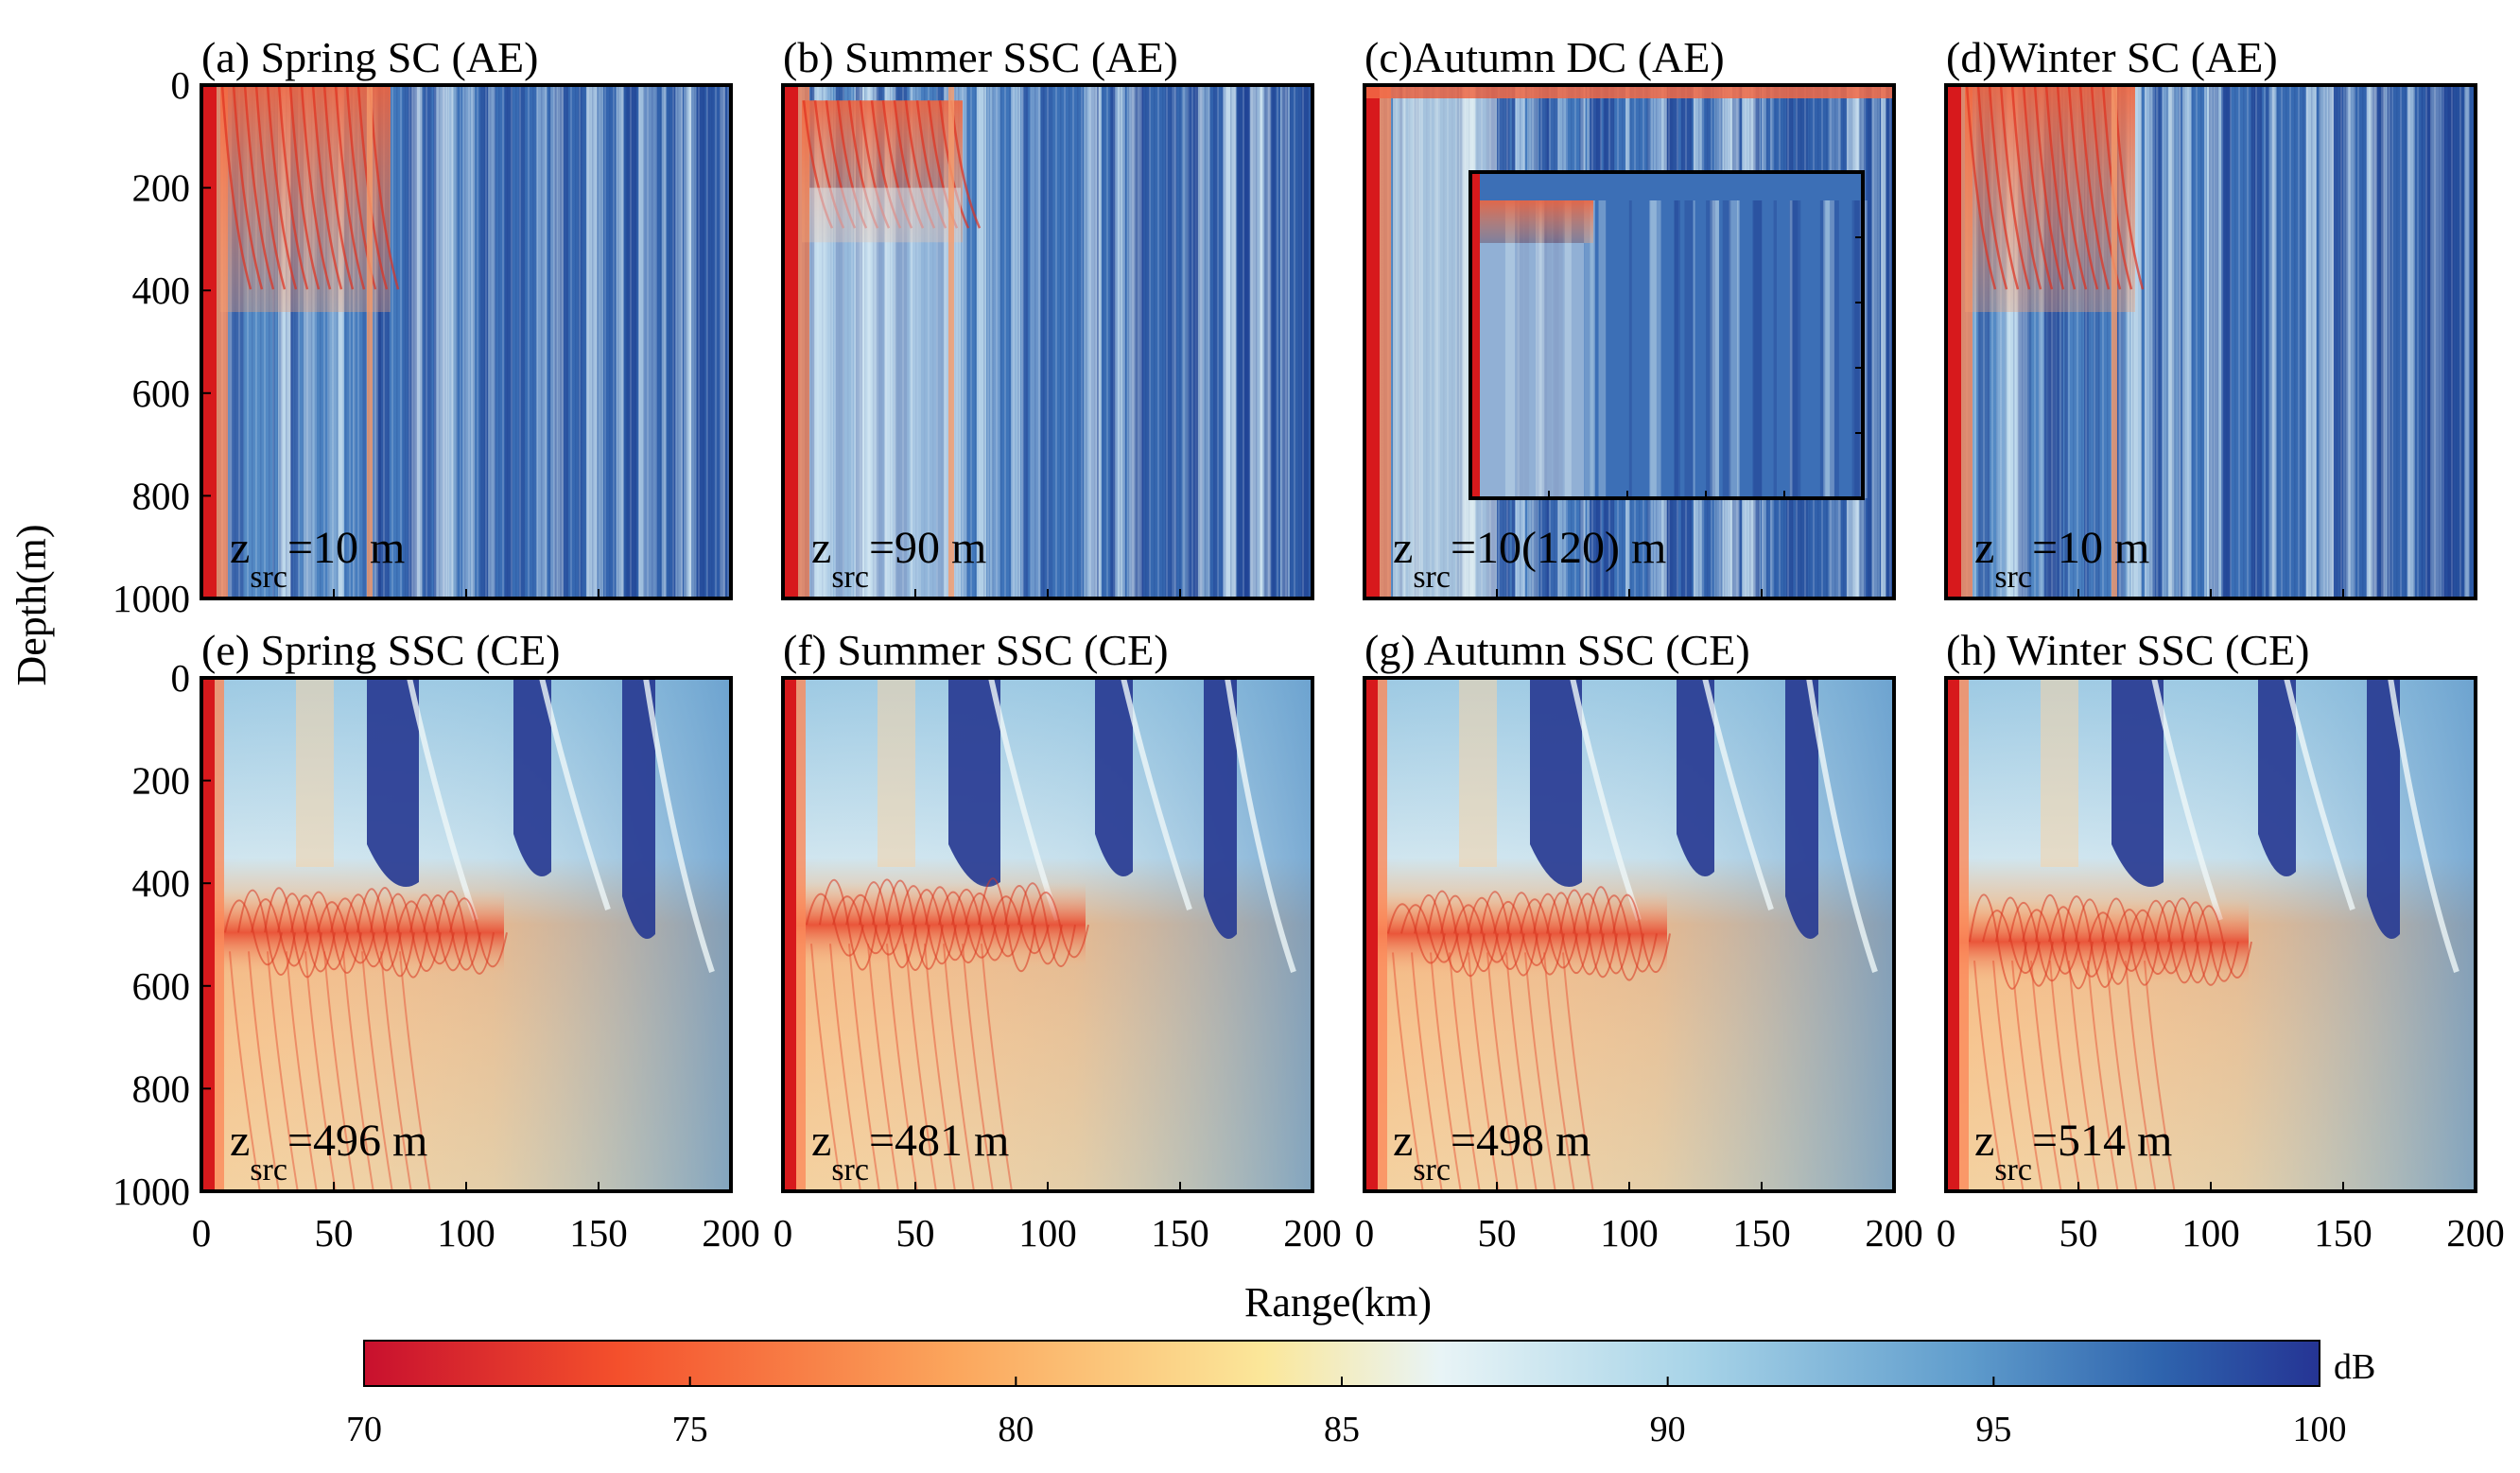  I want to click on colorbar-tick-label: 95, so click(1993, 1429).